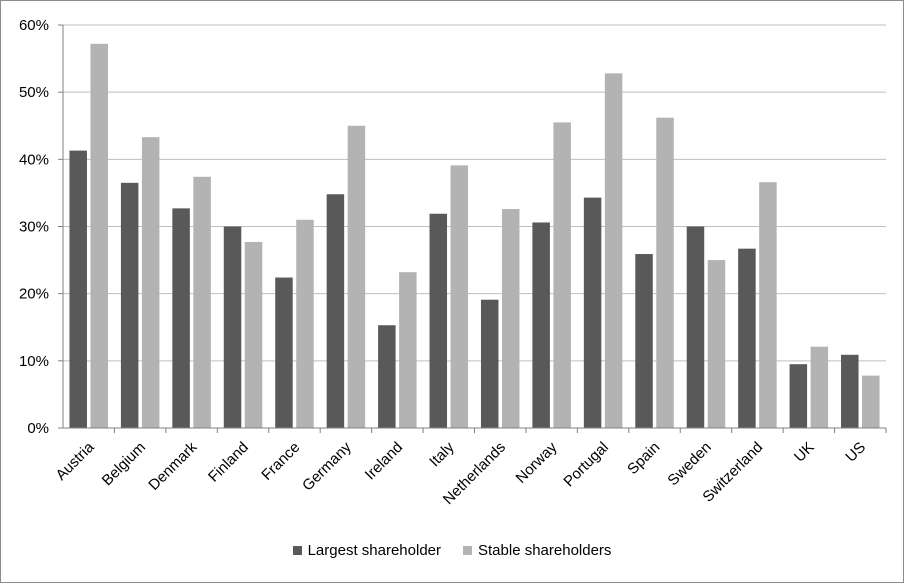 This screenshot has height=588, width=904. What do you see at coordinates (99, 235) in the screenshot?
I see `bar-stable-austria` at bounding box center [99, 235].